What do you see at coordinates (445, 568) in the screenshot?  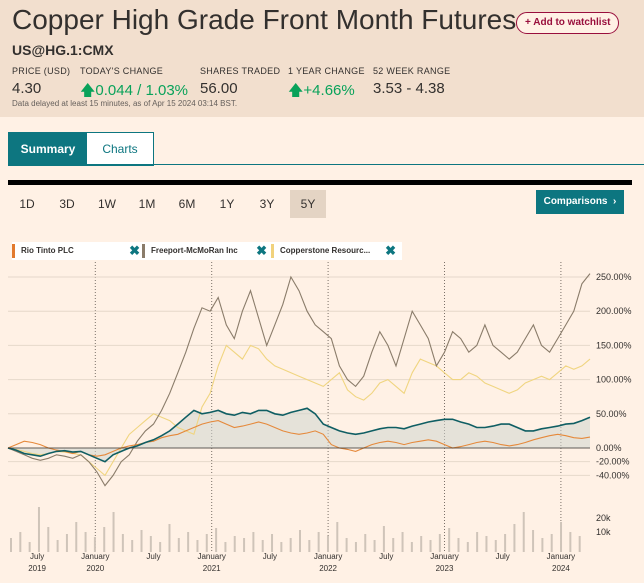 I see `x-year-label: 2023` at bounding box center [445, 568].